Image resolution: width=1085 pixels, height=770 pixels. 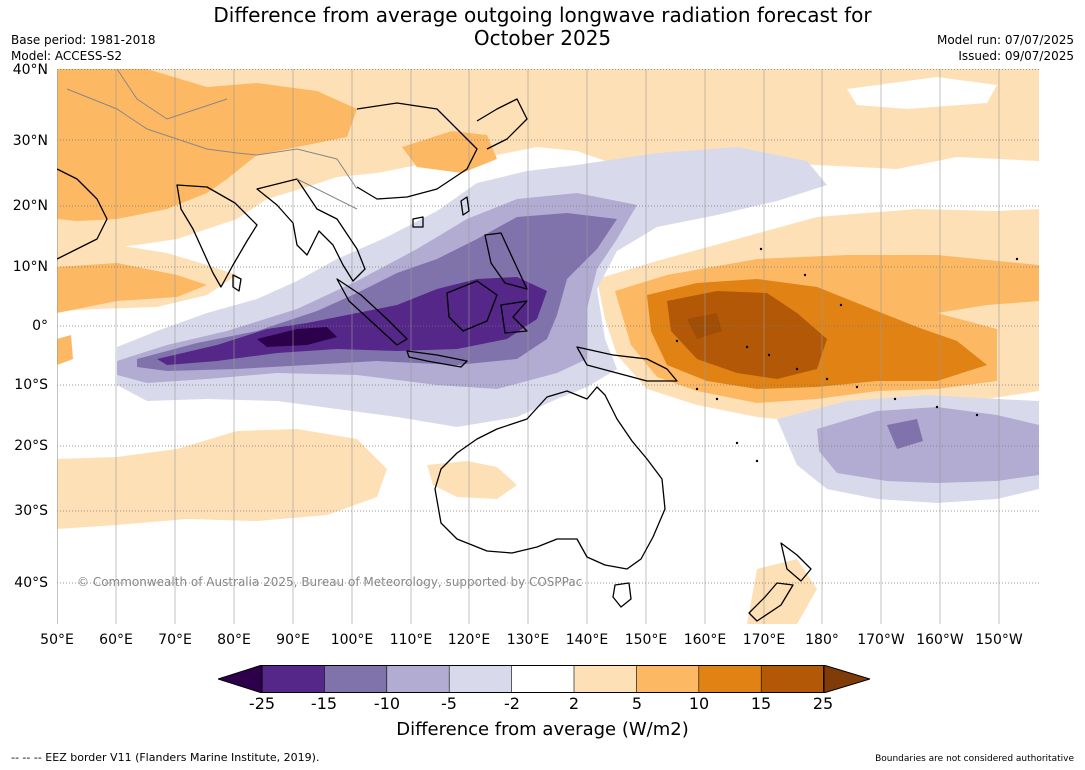 I want to click on coastline-sulawesi, so click(x=514, y=317).